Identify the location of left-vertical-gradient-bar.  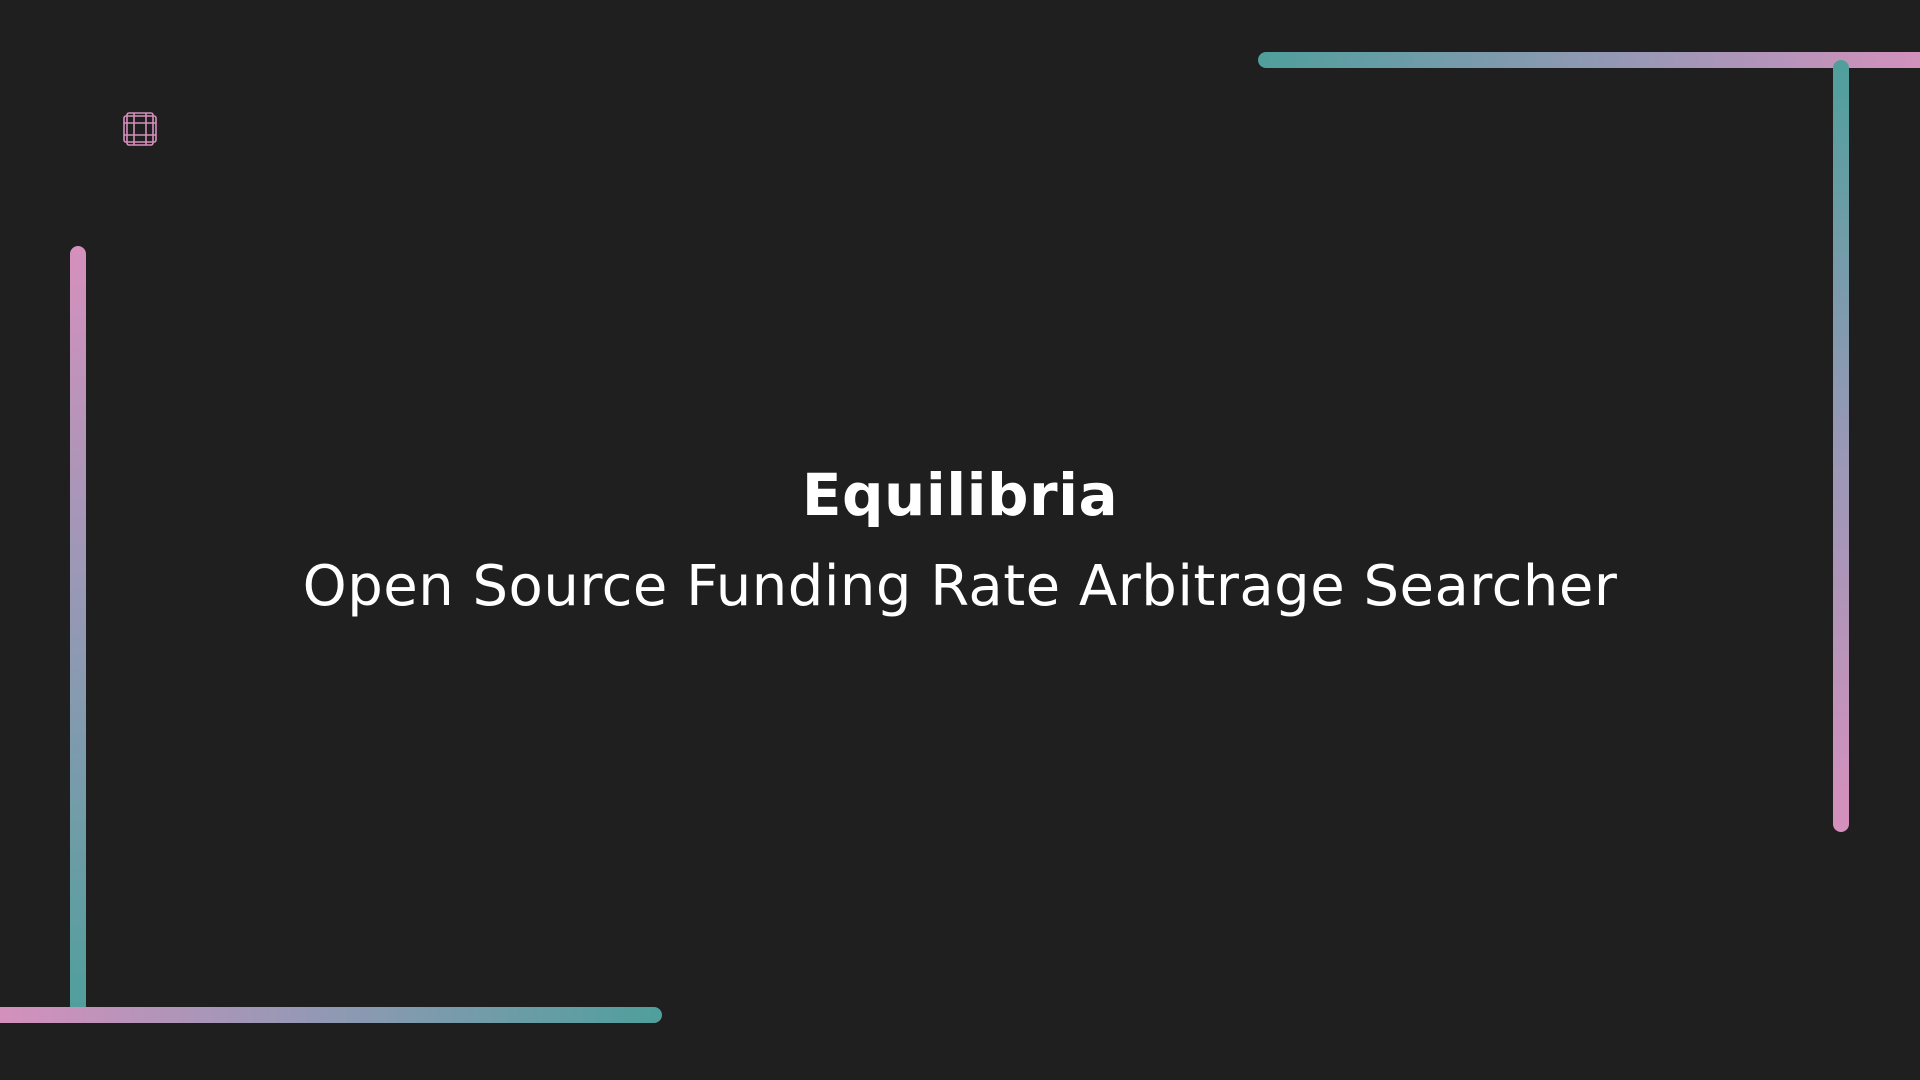
(78, 631).